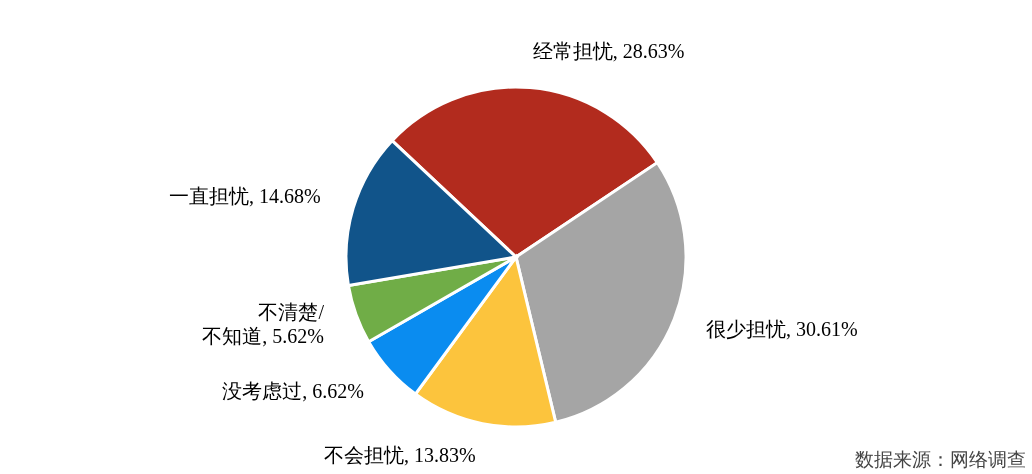  I want to click on source-note: 数据来源：网络调查, so click(940, 459).